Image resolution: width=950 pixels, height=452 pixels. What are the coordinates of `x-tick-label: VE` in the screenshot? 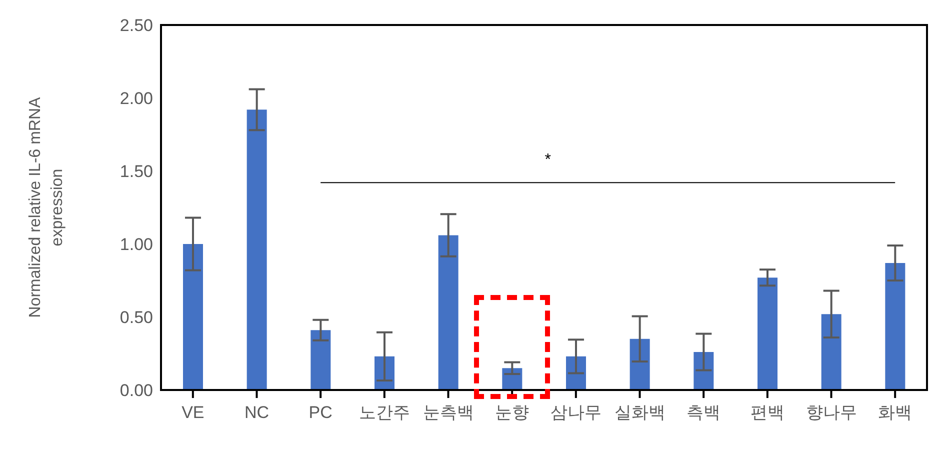 It's located at (193, 412).